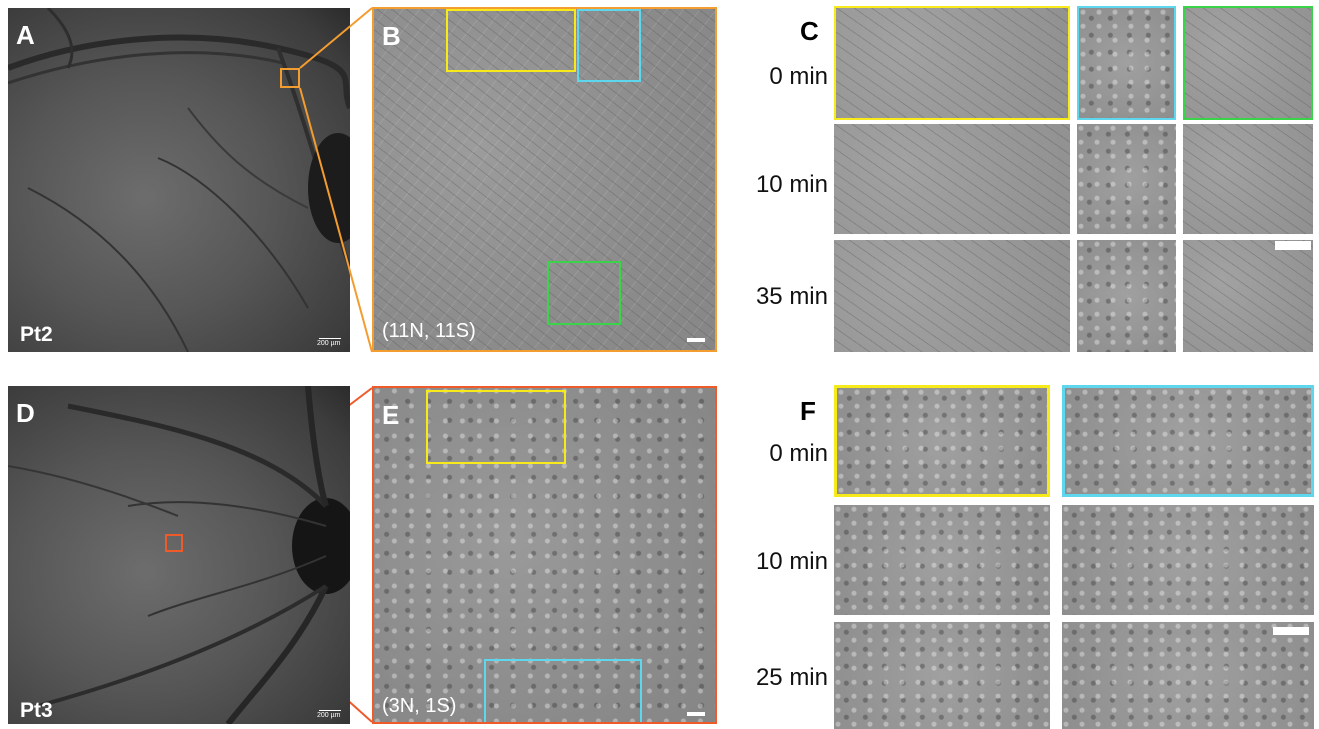 Image resolution: width=1319 pixels, height=729 pixels. Describe the element at coordinates (25, 35) in the screenshot. I see `panel-letter-a: A` at that location.